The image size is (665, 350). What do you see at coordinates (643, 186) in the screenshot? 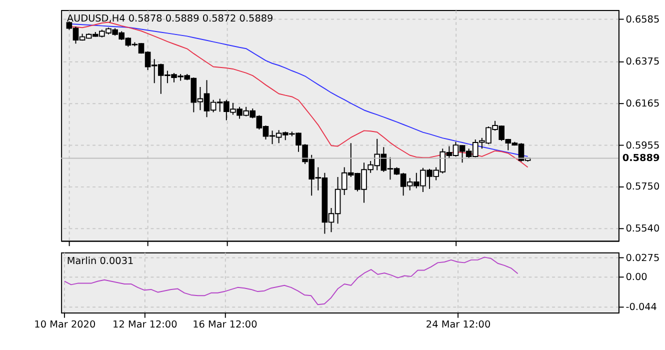
I see `y-tick-label: 0.5750` at bounding box center [643, 186].